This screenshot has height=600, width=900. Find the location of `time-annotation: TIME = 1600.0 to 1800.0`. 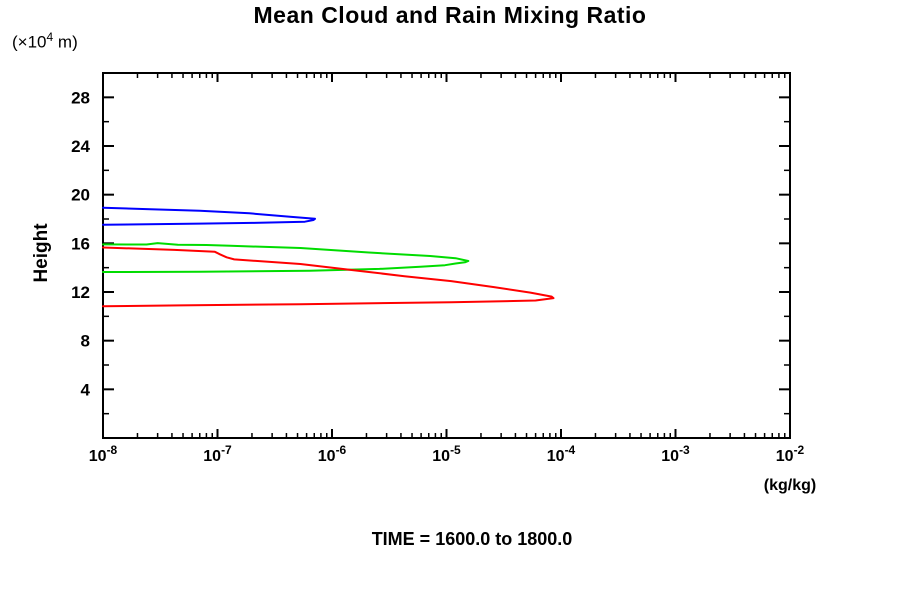

time-annotation: TIME = 1600.0 to 1800.0 is located at coordinates (472, 539).